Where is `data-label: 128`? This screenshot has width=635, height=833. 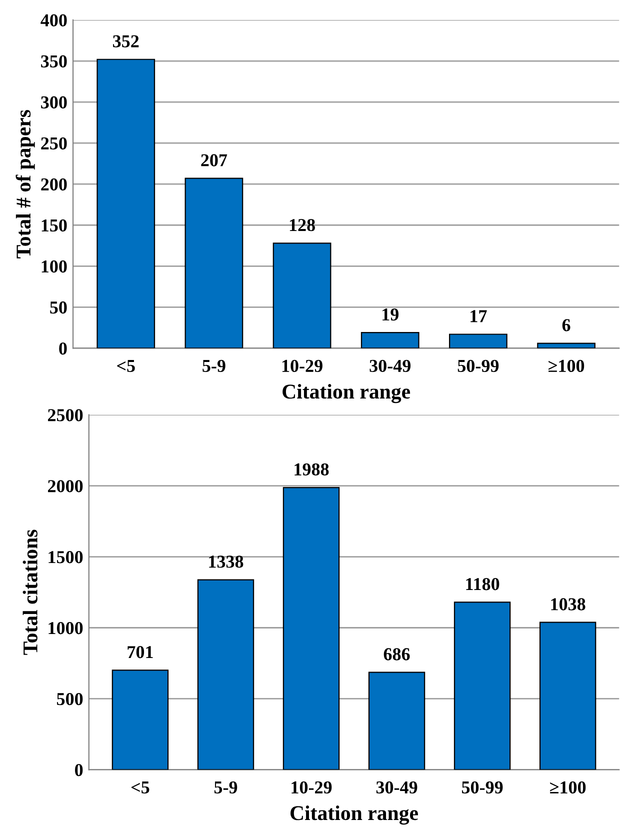 data-label: 128 is located at coordinates (302, 225).